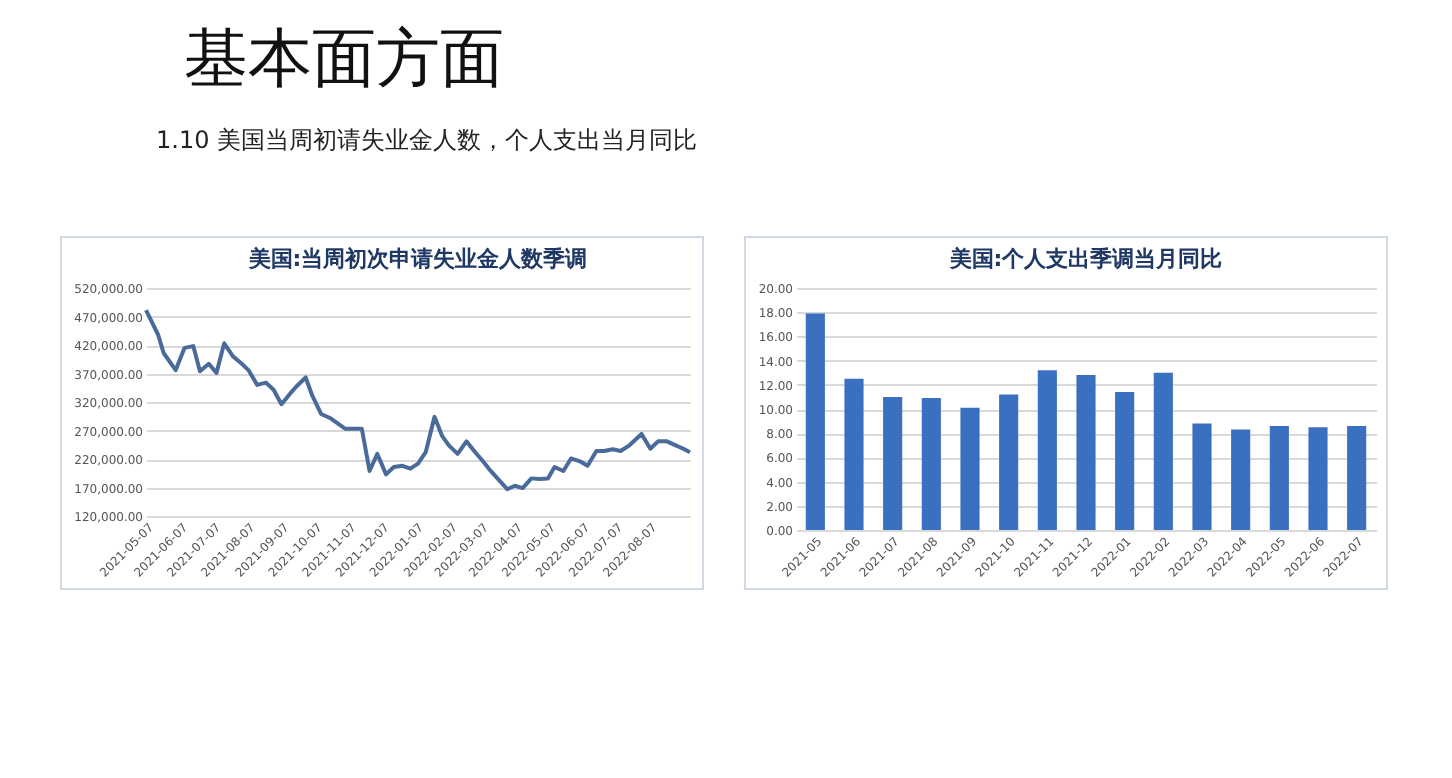 The width and height of the screenshot is (1452, 778). What do you see at coordinates (417, 259) in the screenshot?
I see `chart-title: 美国:当周初次申请失业金人数季调` at bounding box center [417, 259].